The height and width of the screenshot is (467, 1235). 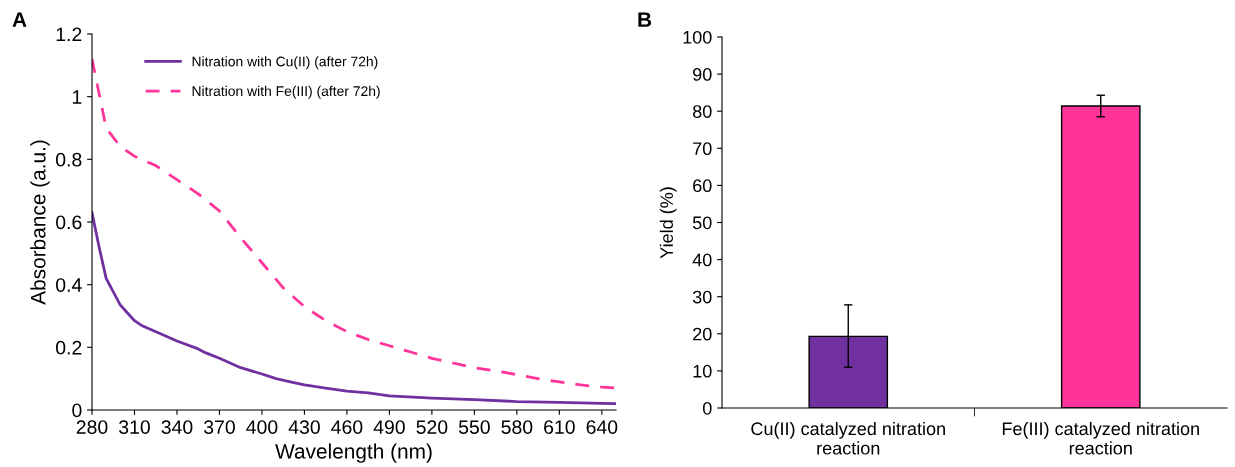 What do you see at coordinates (702, 260) in the screenshot?
I see `y-tick-label: 40` at bounding box center [702, 260].